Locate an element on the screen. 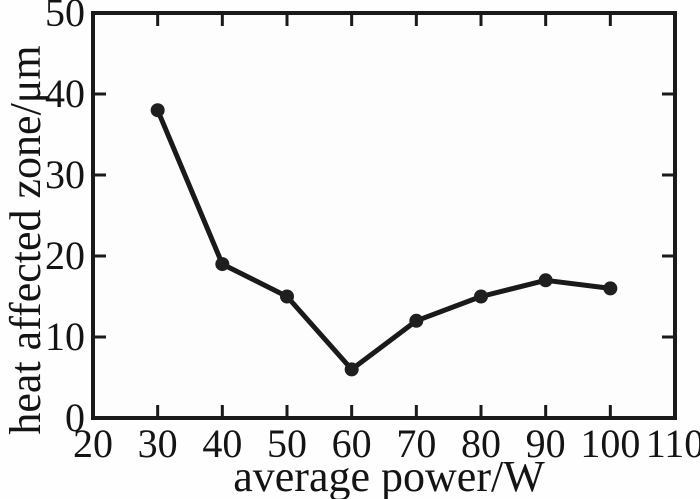  x-axis-title: average power/W is located at coordinates (389, 475).